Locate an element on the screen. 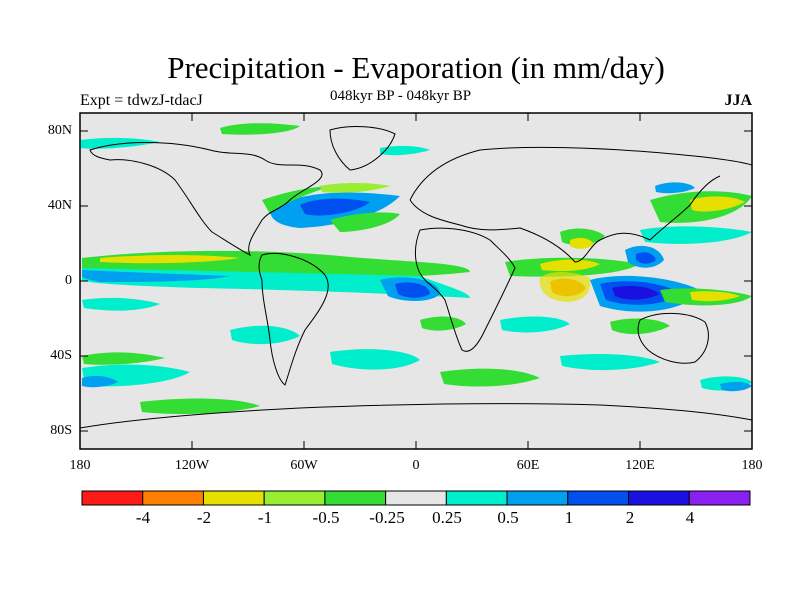  lat-label-40n: 40N is located at coordinates (59, 205).